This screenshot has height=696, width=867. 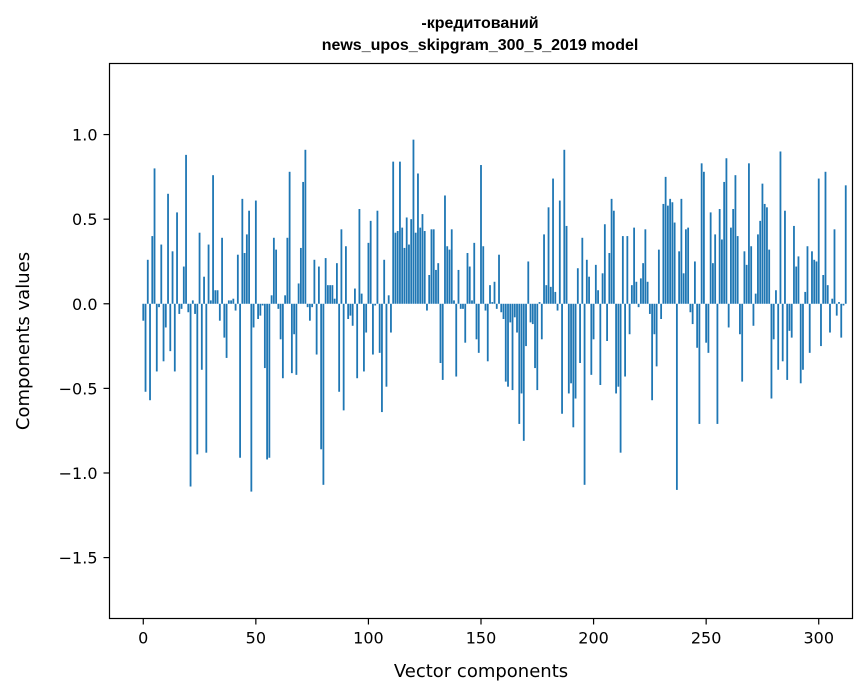 I want to click on x-tick-label: 250, so click(x=706, y=638).